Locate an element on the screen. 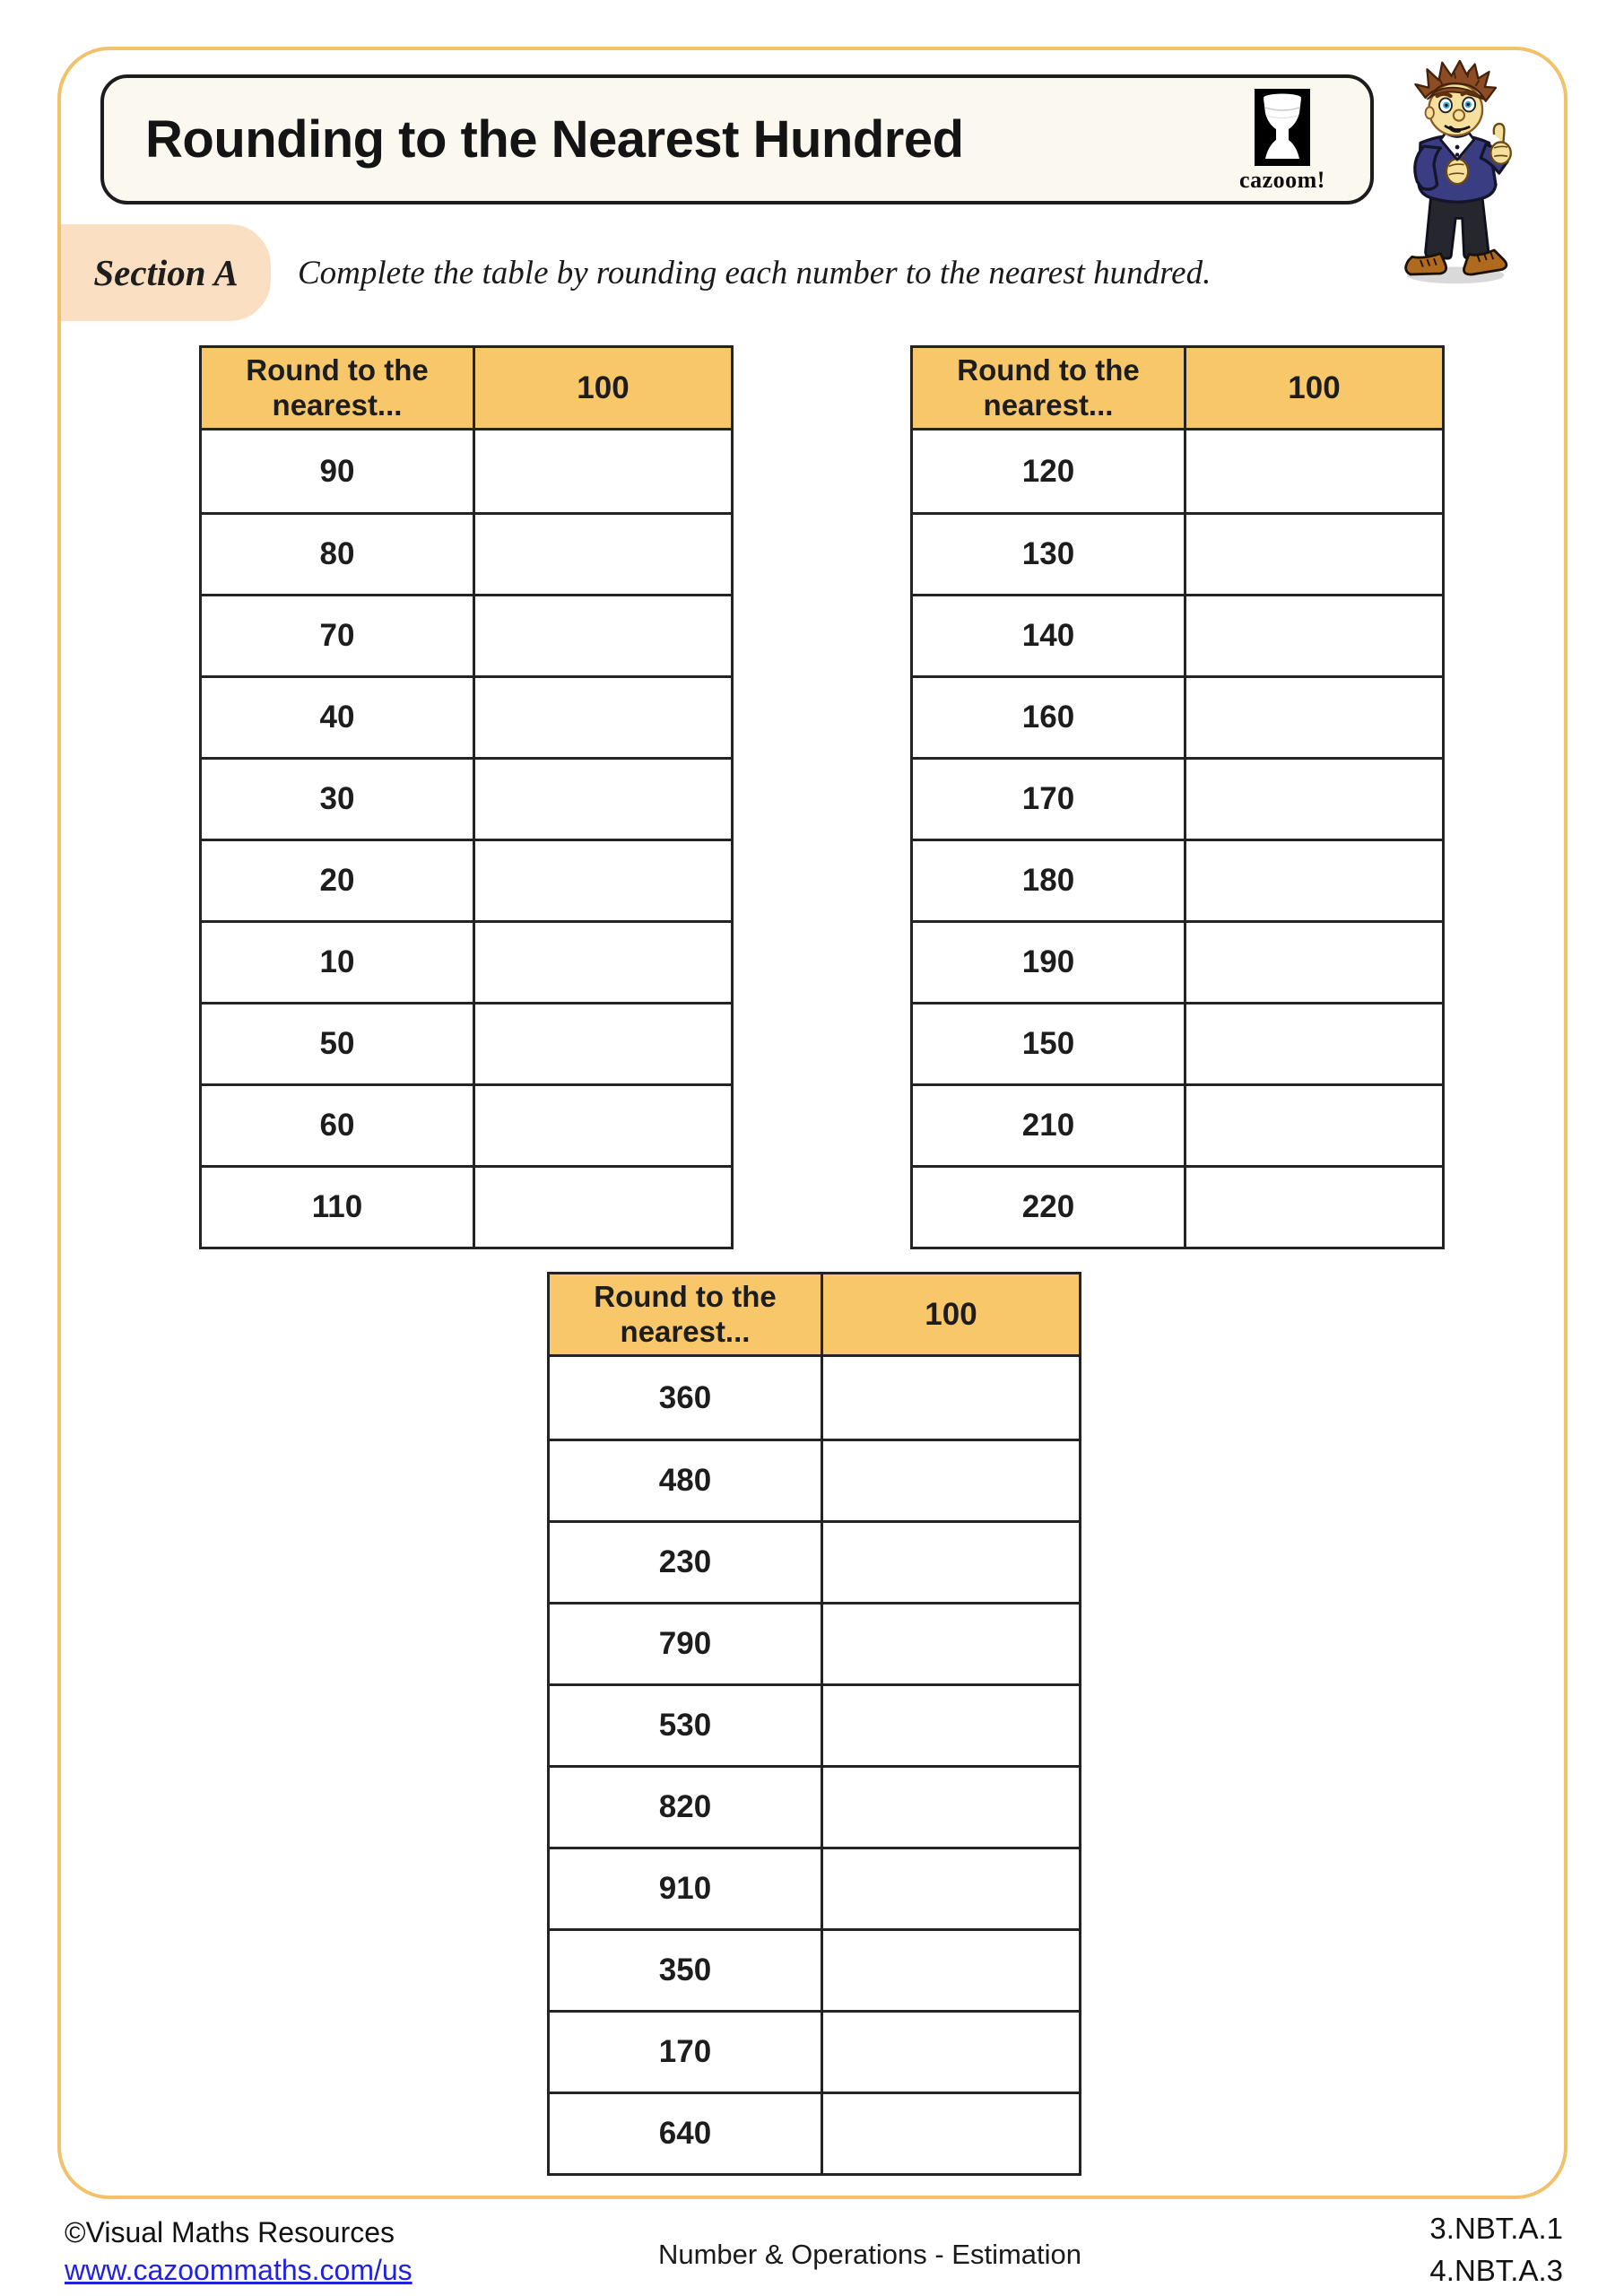 The image size is (1624, 2296). cazoom-logo: cazoom! is located at coordinates (1282, 141).